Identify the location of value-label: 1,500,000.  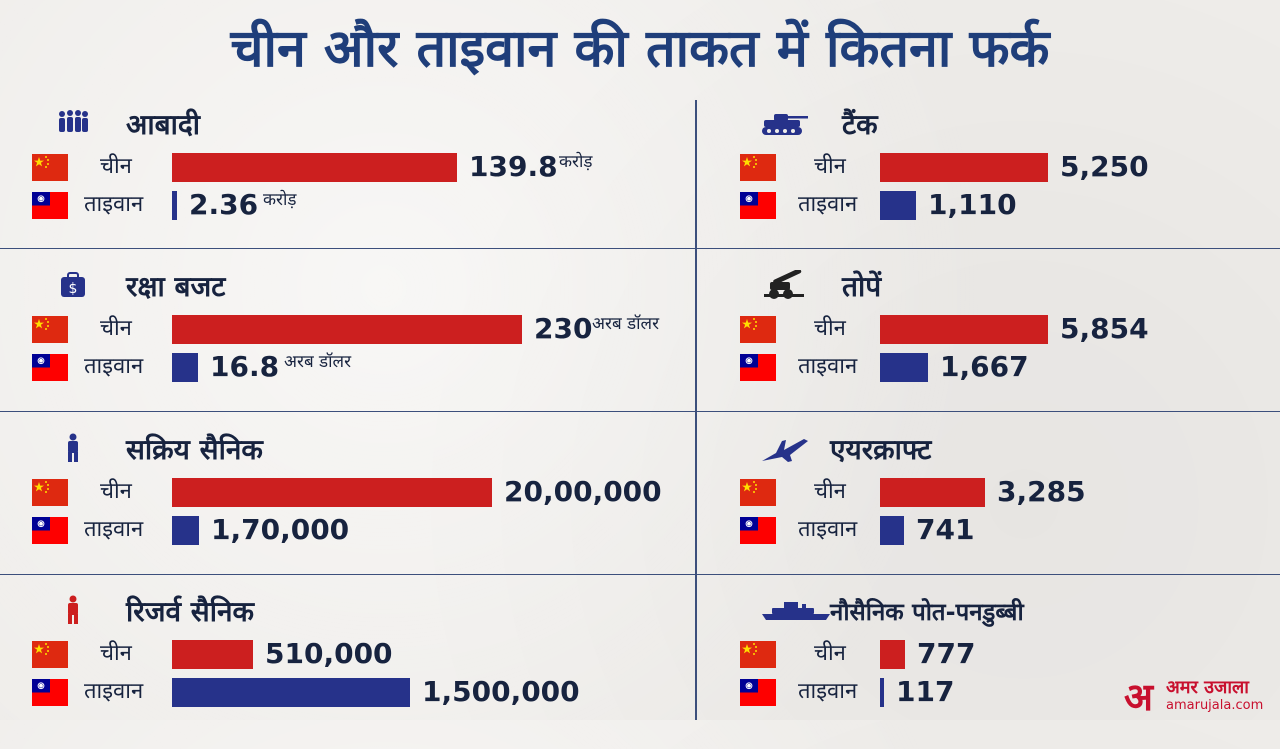
(501, 691).